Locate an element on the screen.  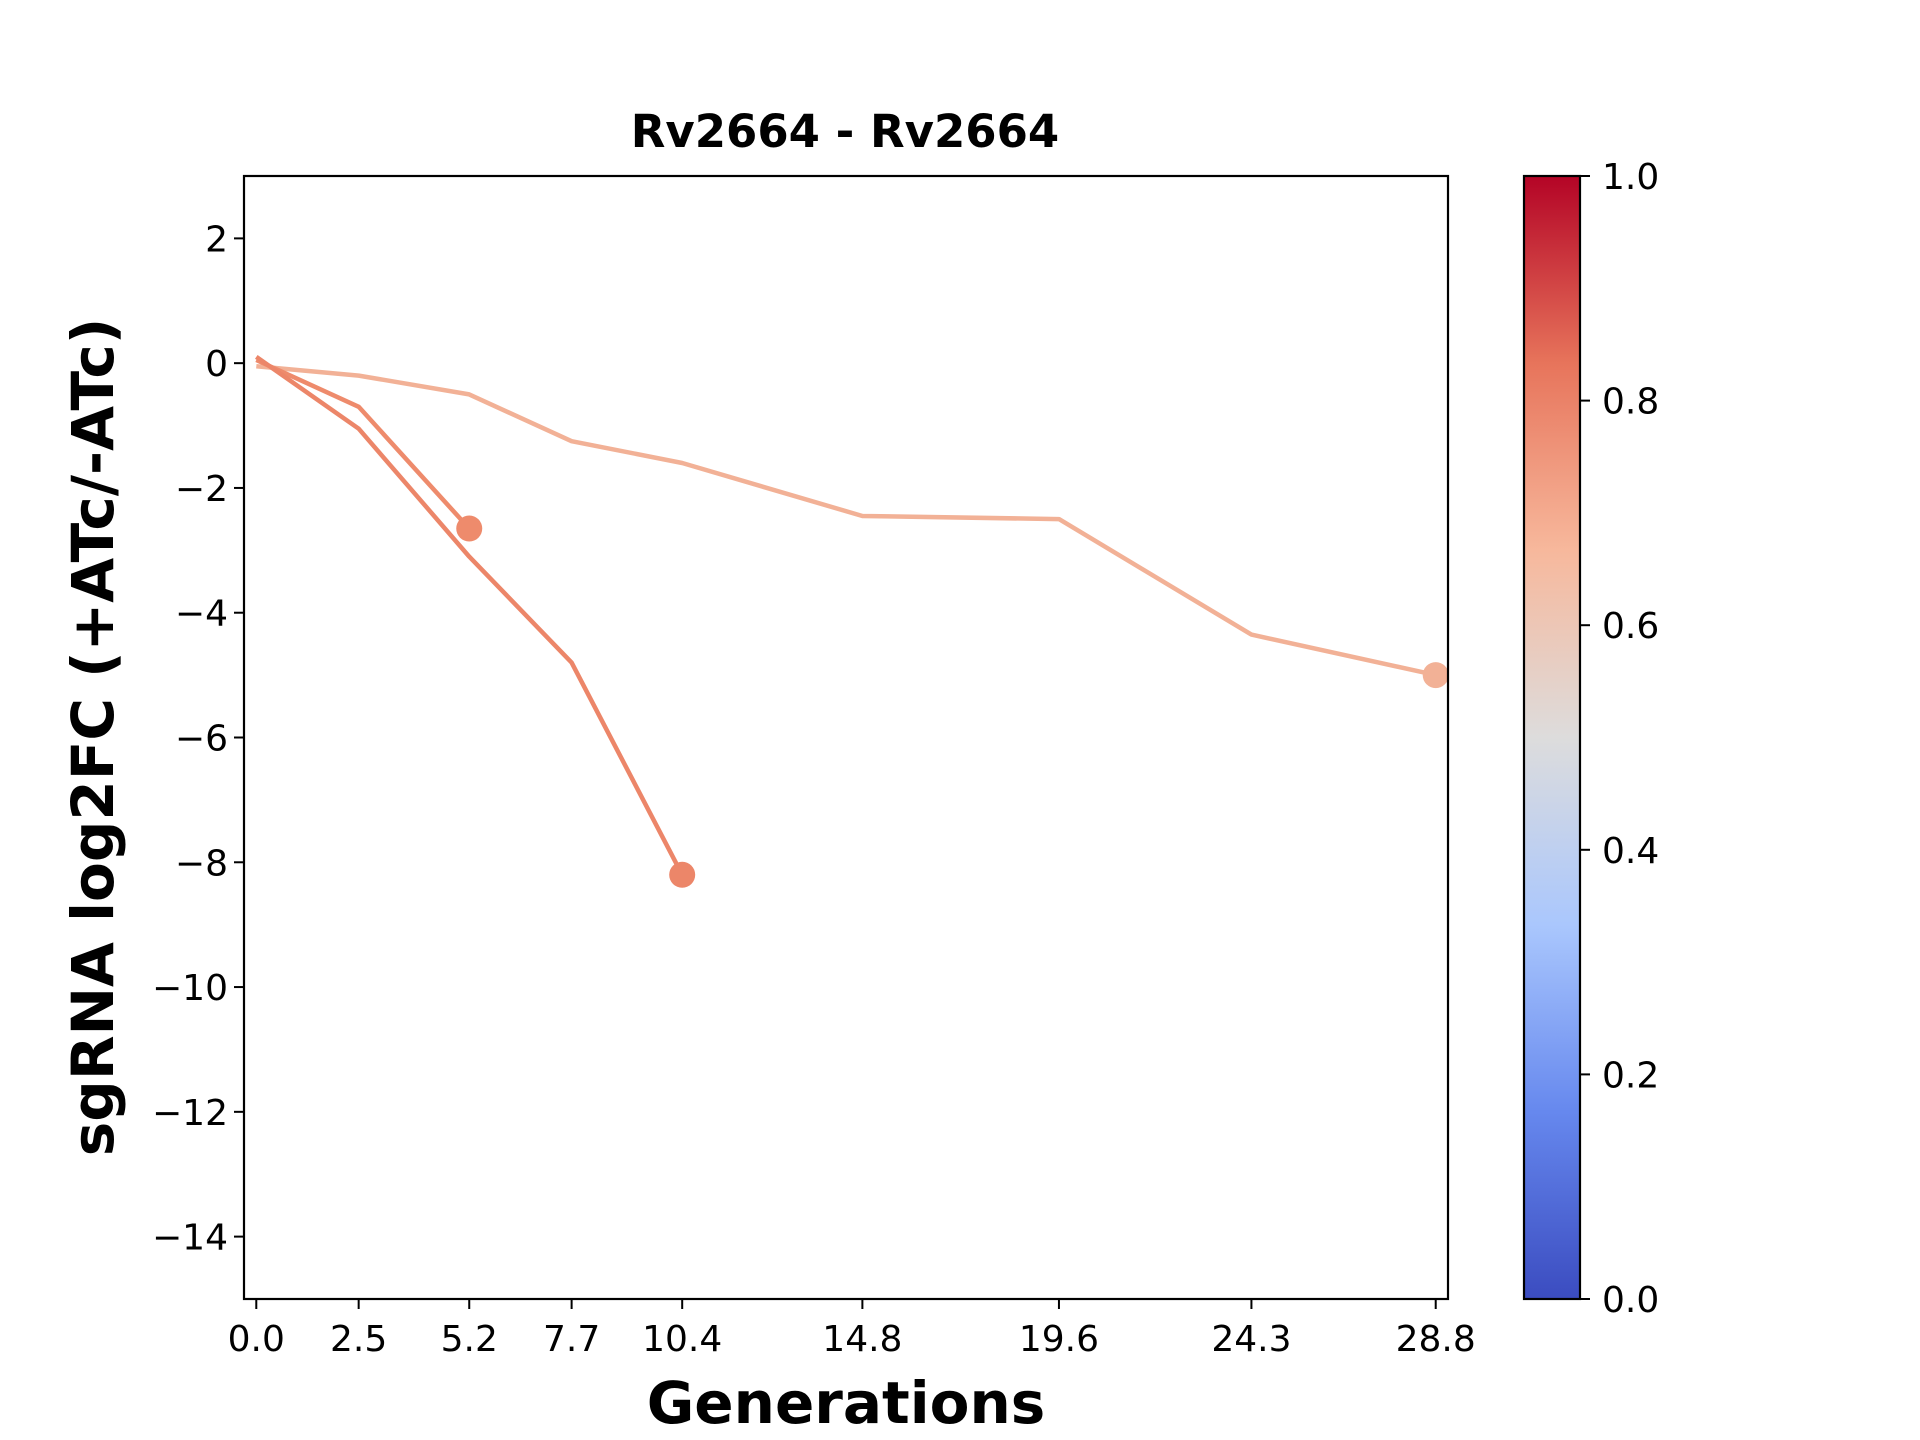
series-1-end-marker is located at coordinates (1435, 675).